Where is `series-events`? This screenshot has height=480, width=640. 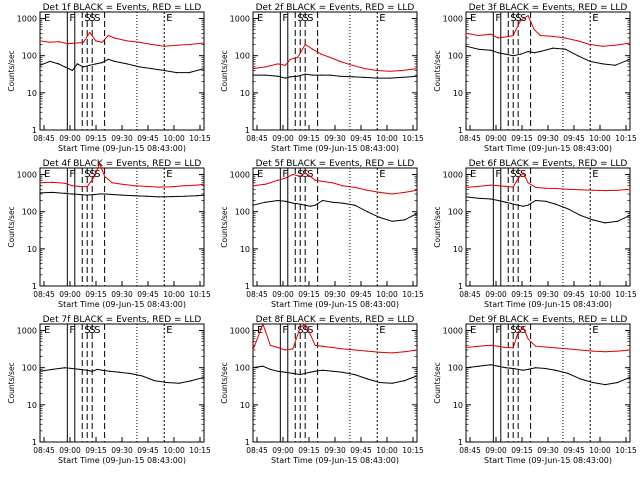 series-events is located at coordinates (548, 210).